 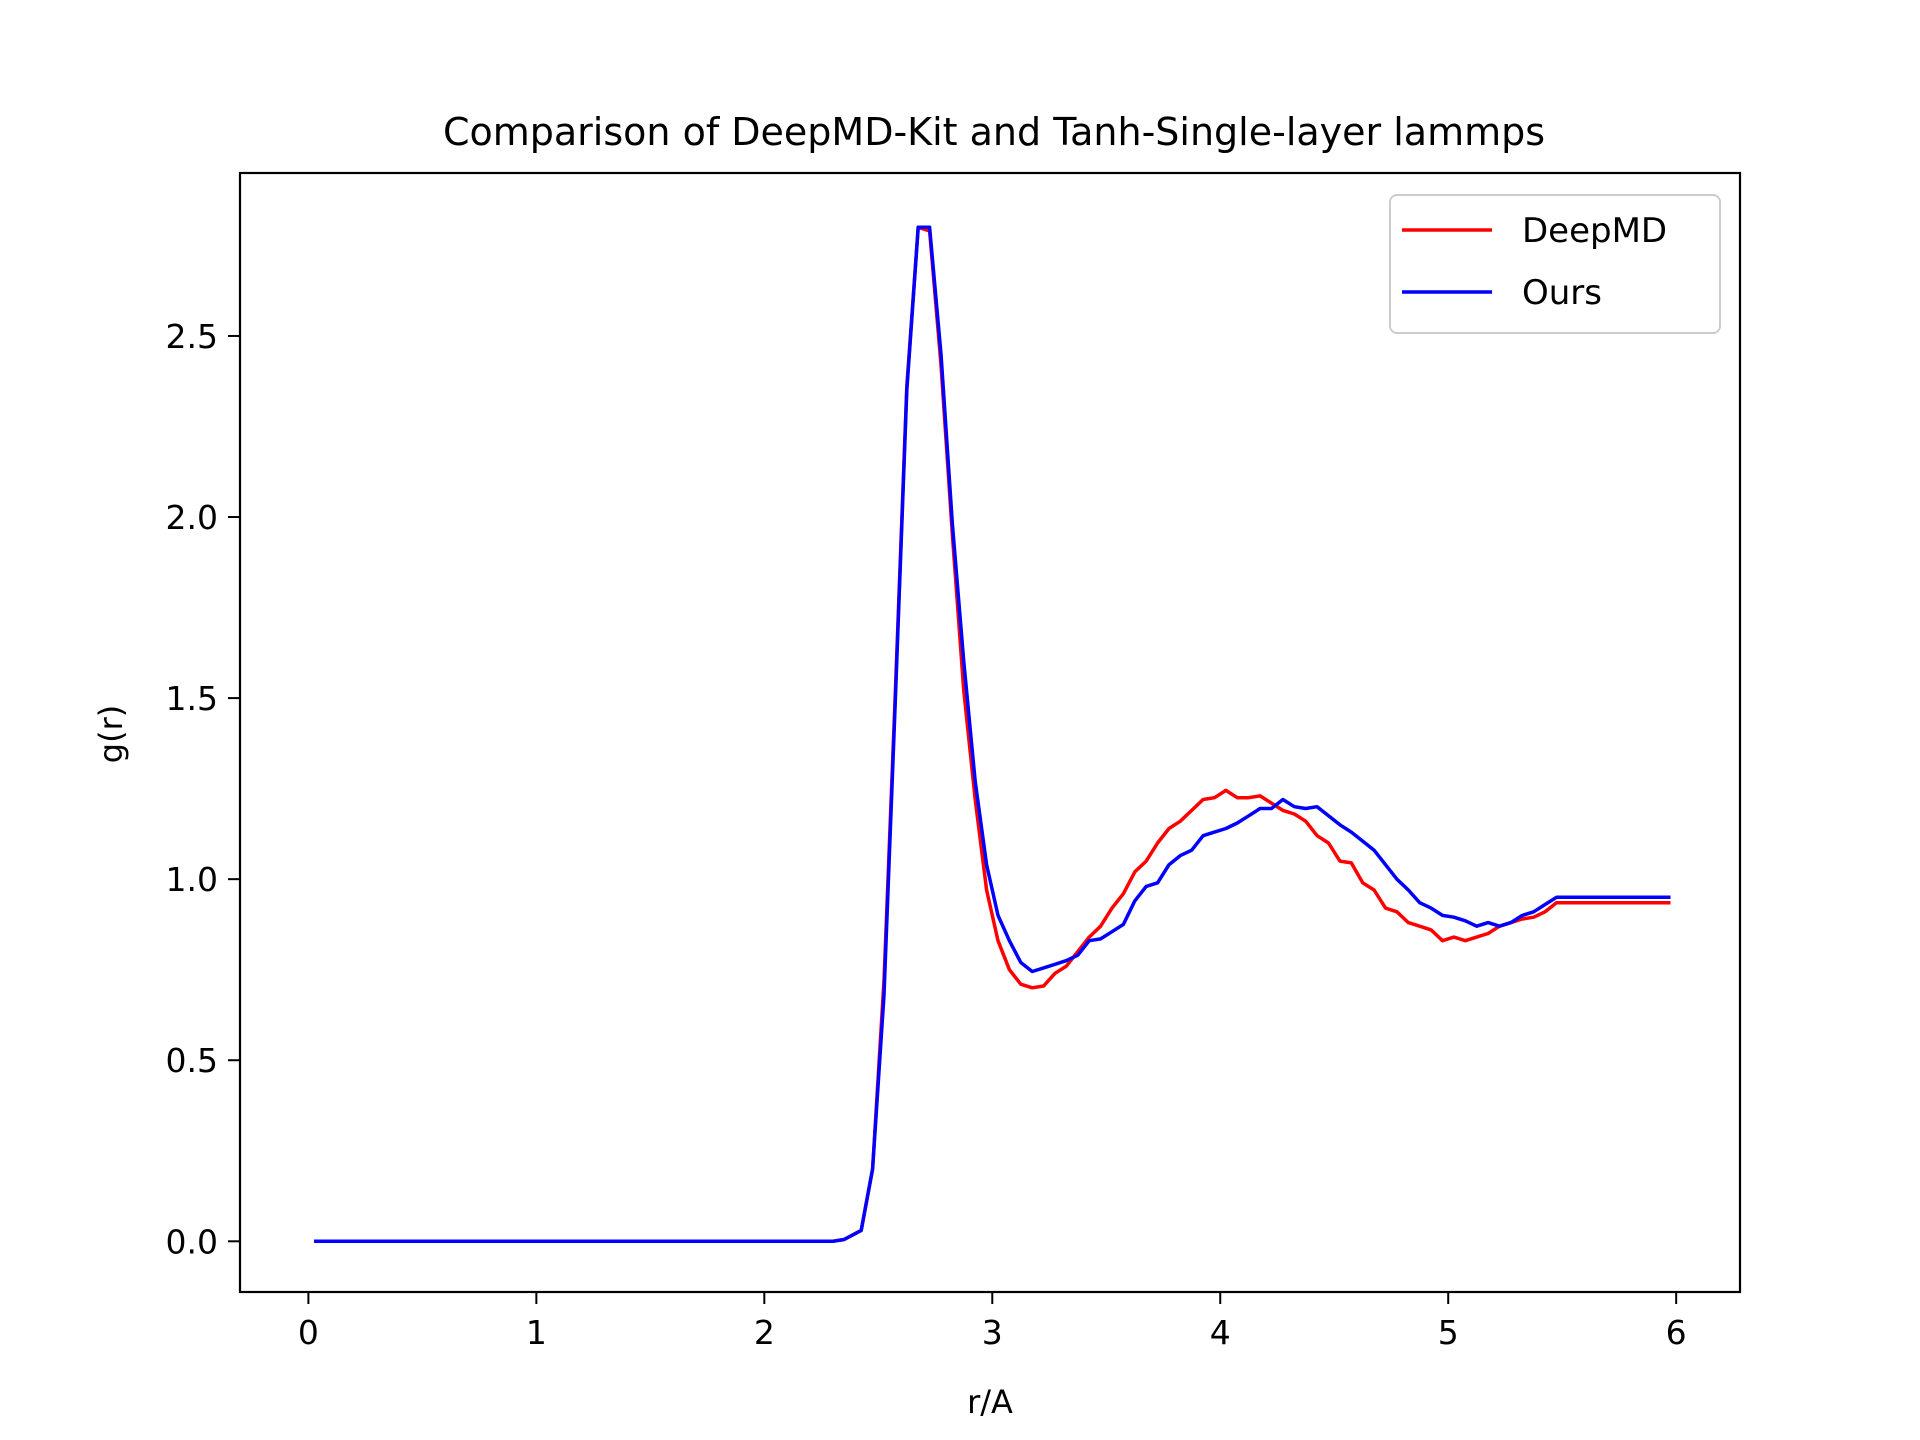 I want to click on y-tick-label: 2.5, so click(x=192, y=336).